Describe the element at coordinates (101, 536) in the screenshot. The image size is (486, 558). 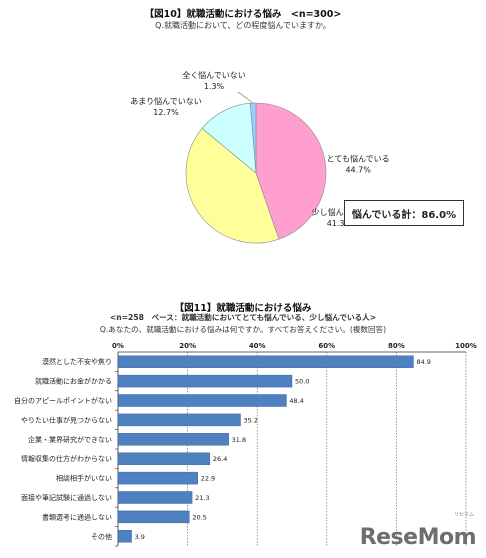
I see `category-label: その他` at that location.